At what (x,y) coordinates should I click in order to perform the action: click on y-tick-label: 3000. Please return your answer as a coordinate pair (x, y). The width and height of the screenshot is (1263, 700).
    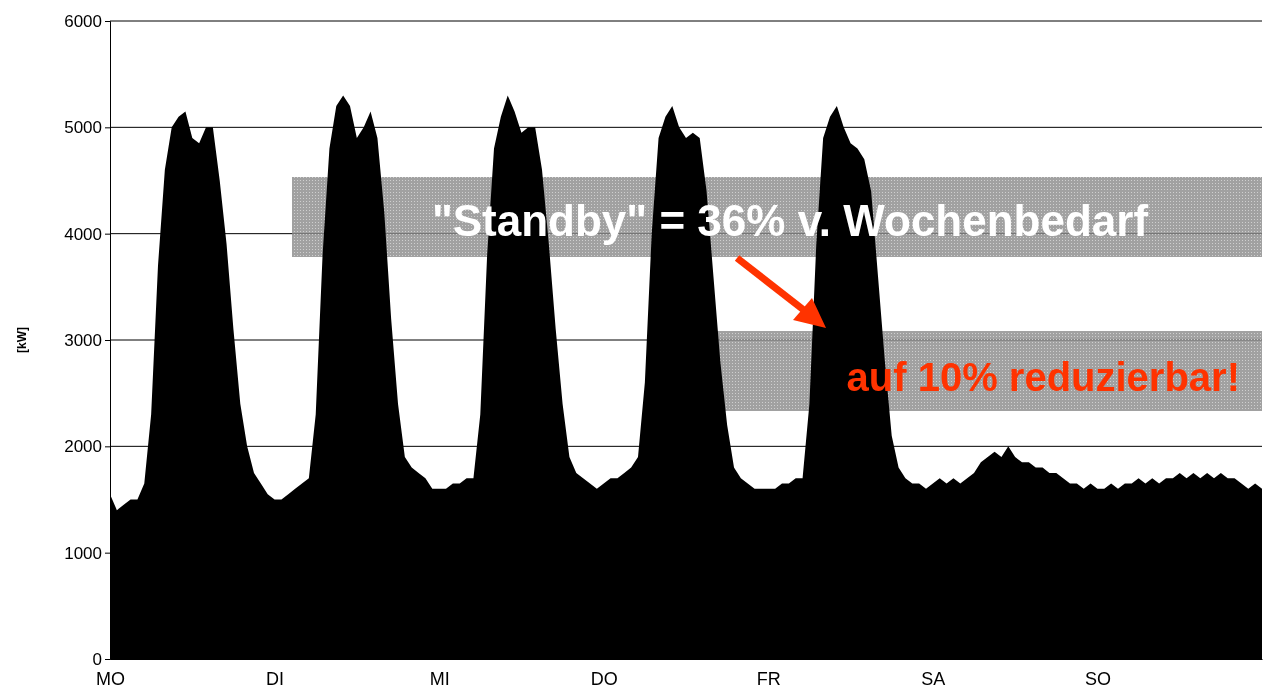
    Looking at the image, I should click on (83, 340).